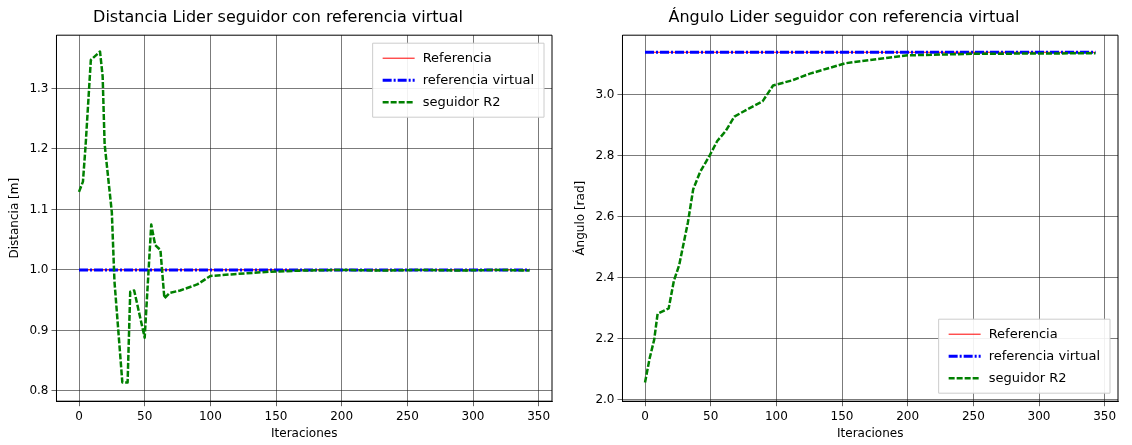 The height and width of the screenshot is (445, 1132). What do you see at coordinates (39, 208) in the screenshot?
I see `y-tick-label: 1.1` at bounding box center [39, 208].